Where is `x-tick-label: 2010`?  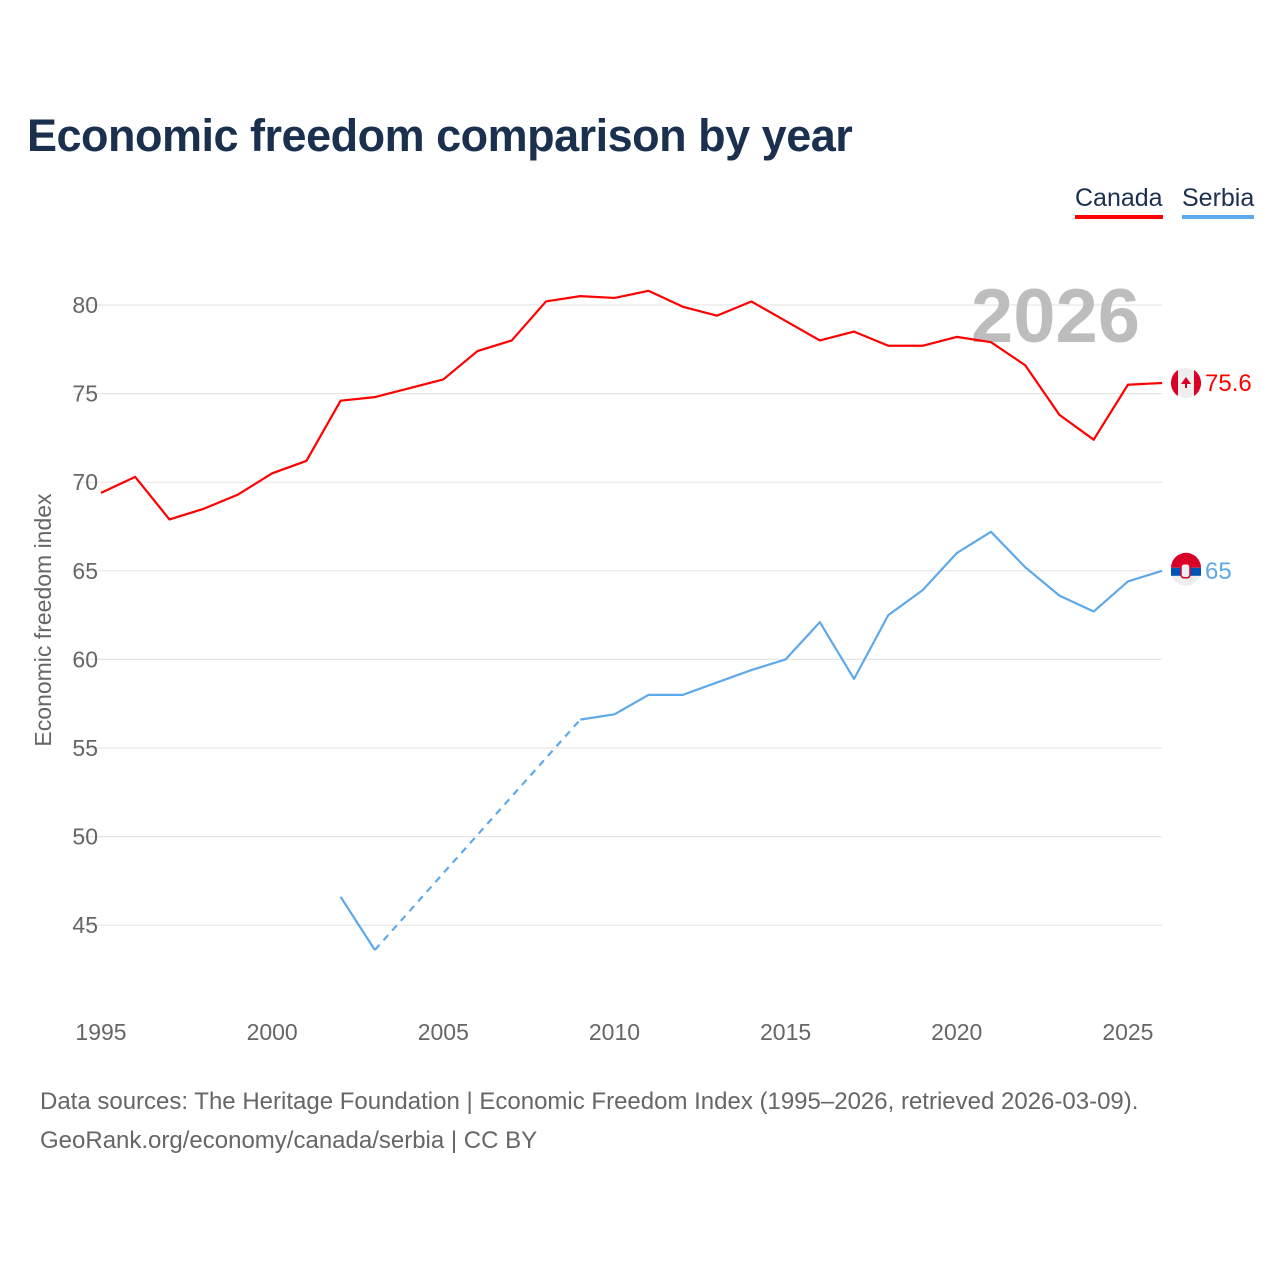 x-tick-label: 2010 is located at coordinates (614, 1032).